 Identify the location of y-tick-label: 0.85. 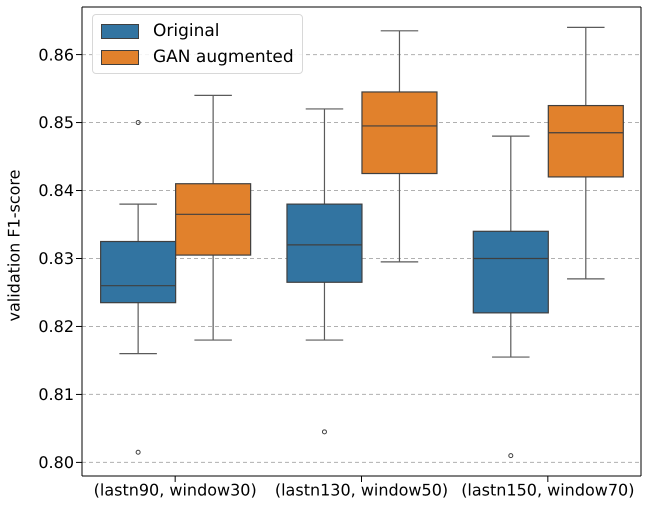
(56, 122).